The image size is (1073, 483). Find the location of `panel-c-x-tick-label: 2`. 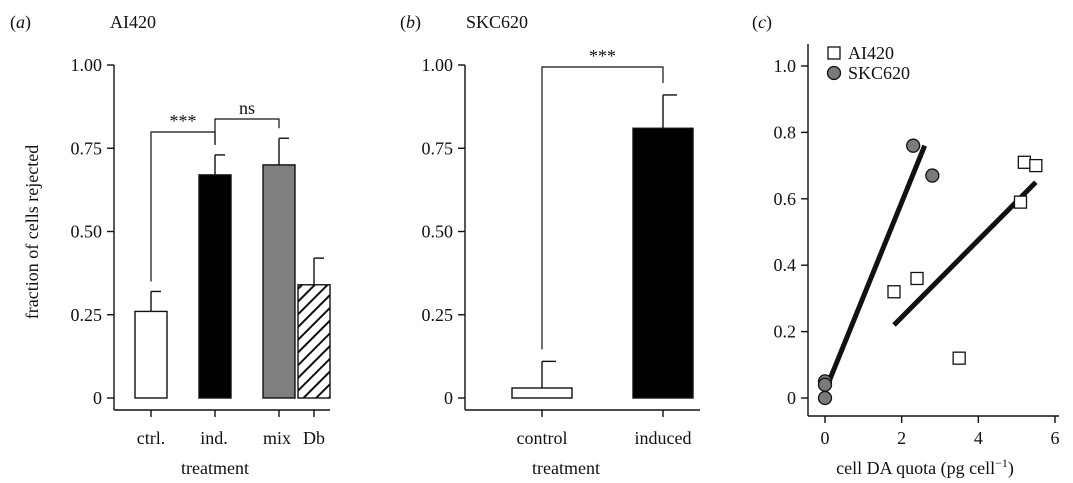

panel-c-x-tick-label: 2 is located at coordinates (901, 438).